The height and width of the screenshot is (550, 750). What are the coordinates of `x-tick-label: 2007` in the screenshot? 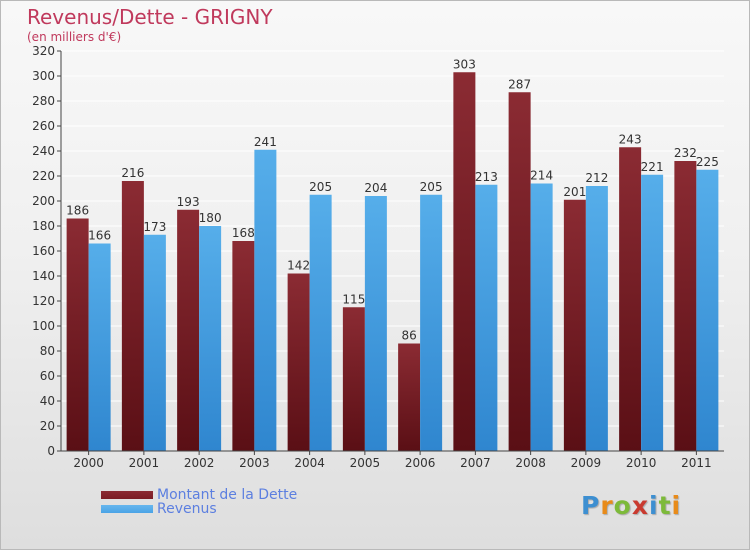 It's located at (475, 463).